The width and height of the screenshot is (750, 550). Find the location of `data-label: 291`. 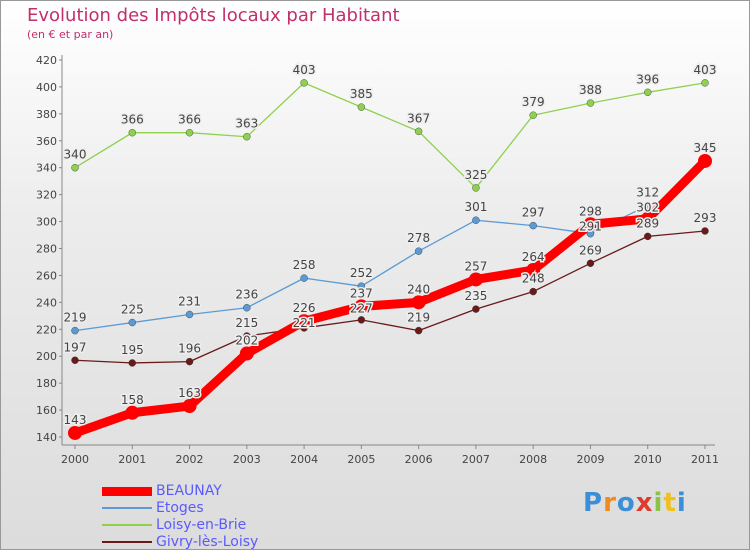

data-label: 291 is located at coordinates (590, 226).